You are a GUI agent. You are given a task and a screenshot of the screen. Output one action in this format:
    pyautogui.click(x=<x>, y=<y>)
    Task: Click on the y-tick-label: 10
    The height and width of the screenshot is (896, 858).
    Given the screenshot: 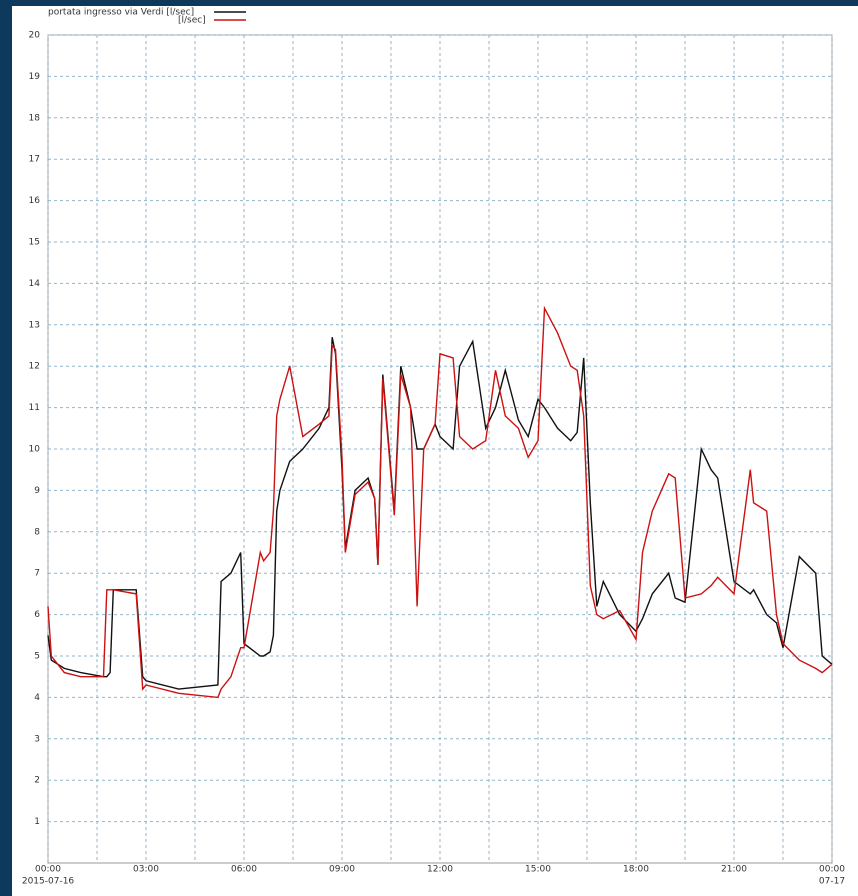 What is the action you would take?
    pyautogui.click(x=35, y=450)
    